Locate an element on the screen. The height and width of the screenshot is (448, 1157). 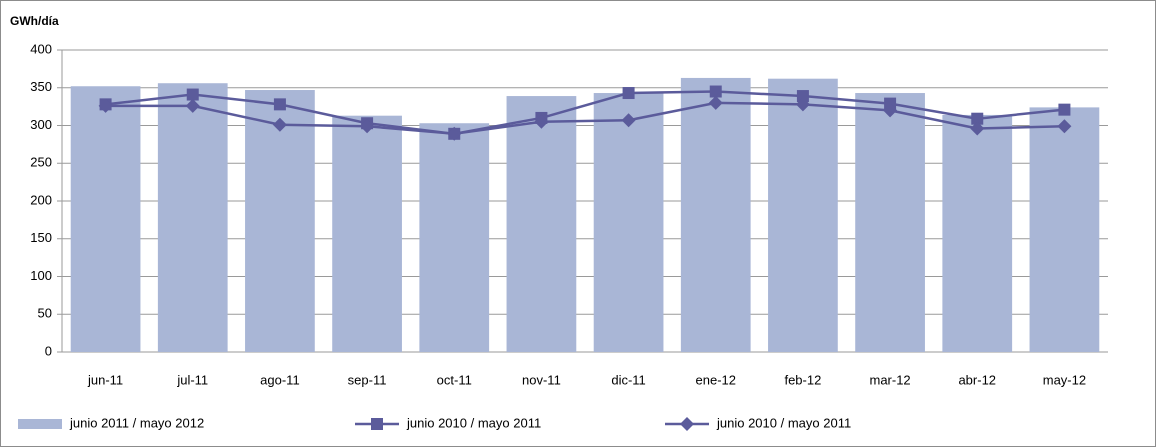
x-tick-label: jul-11 is located at coordinates (192, 379).